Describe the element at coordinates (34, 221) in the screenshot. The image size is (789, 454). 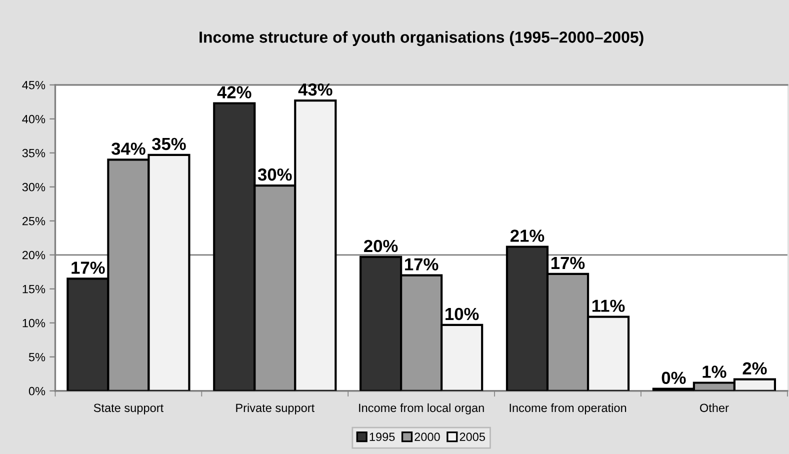
I see `y-tick-label: 25%` at that location.